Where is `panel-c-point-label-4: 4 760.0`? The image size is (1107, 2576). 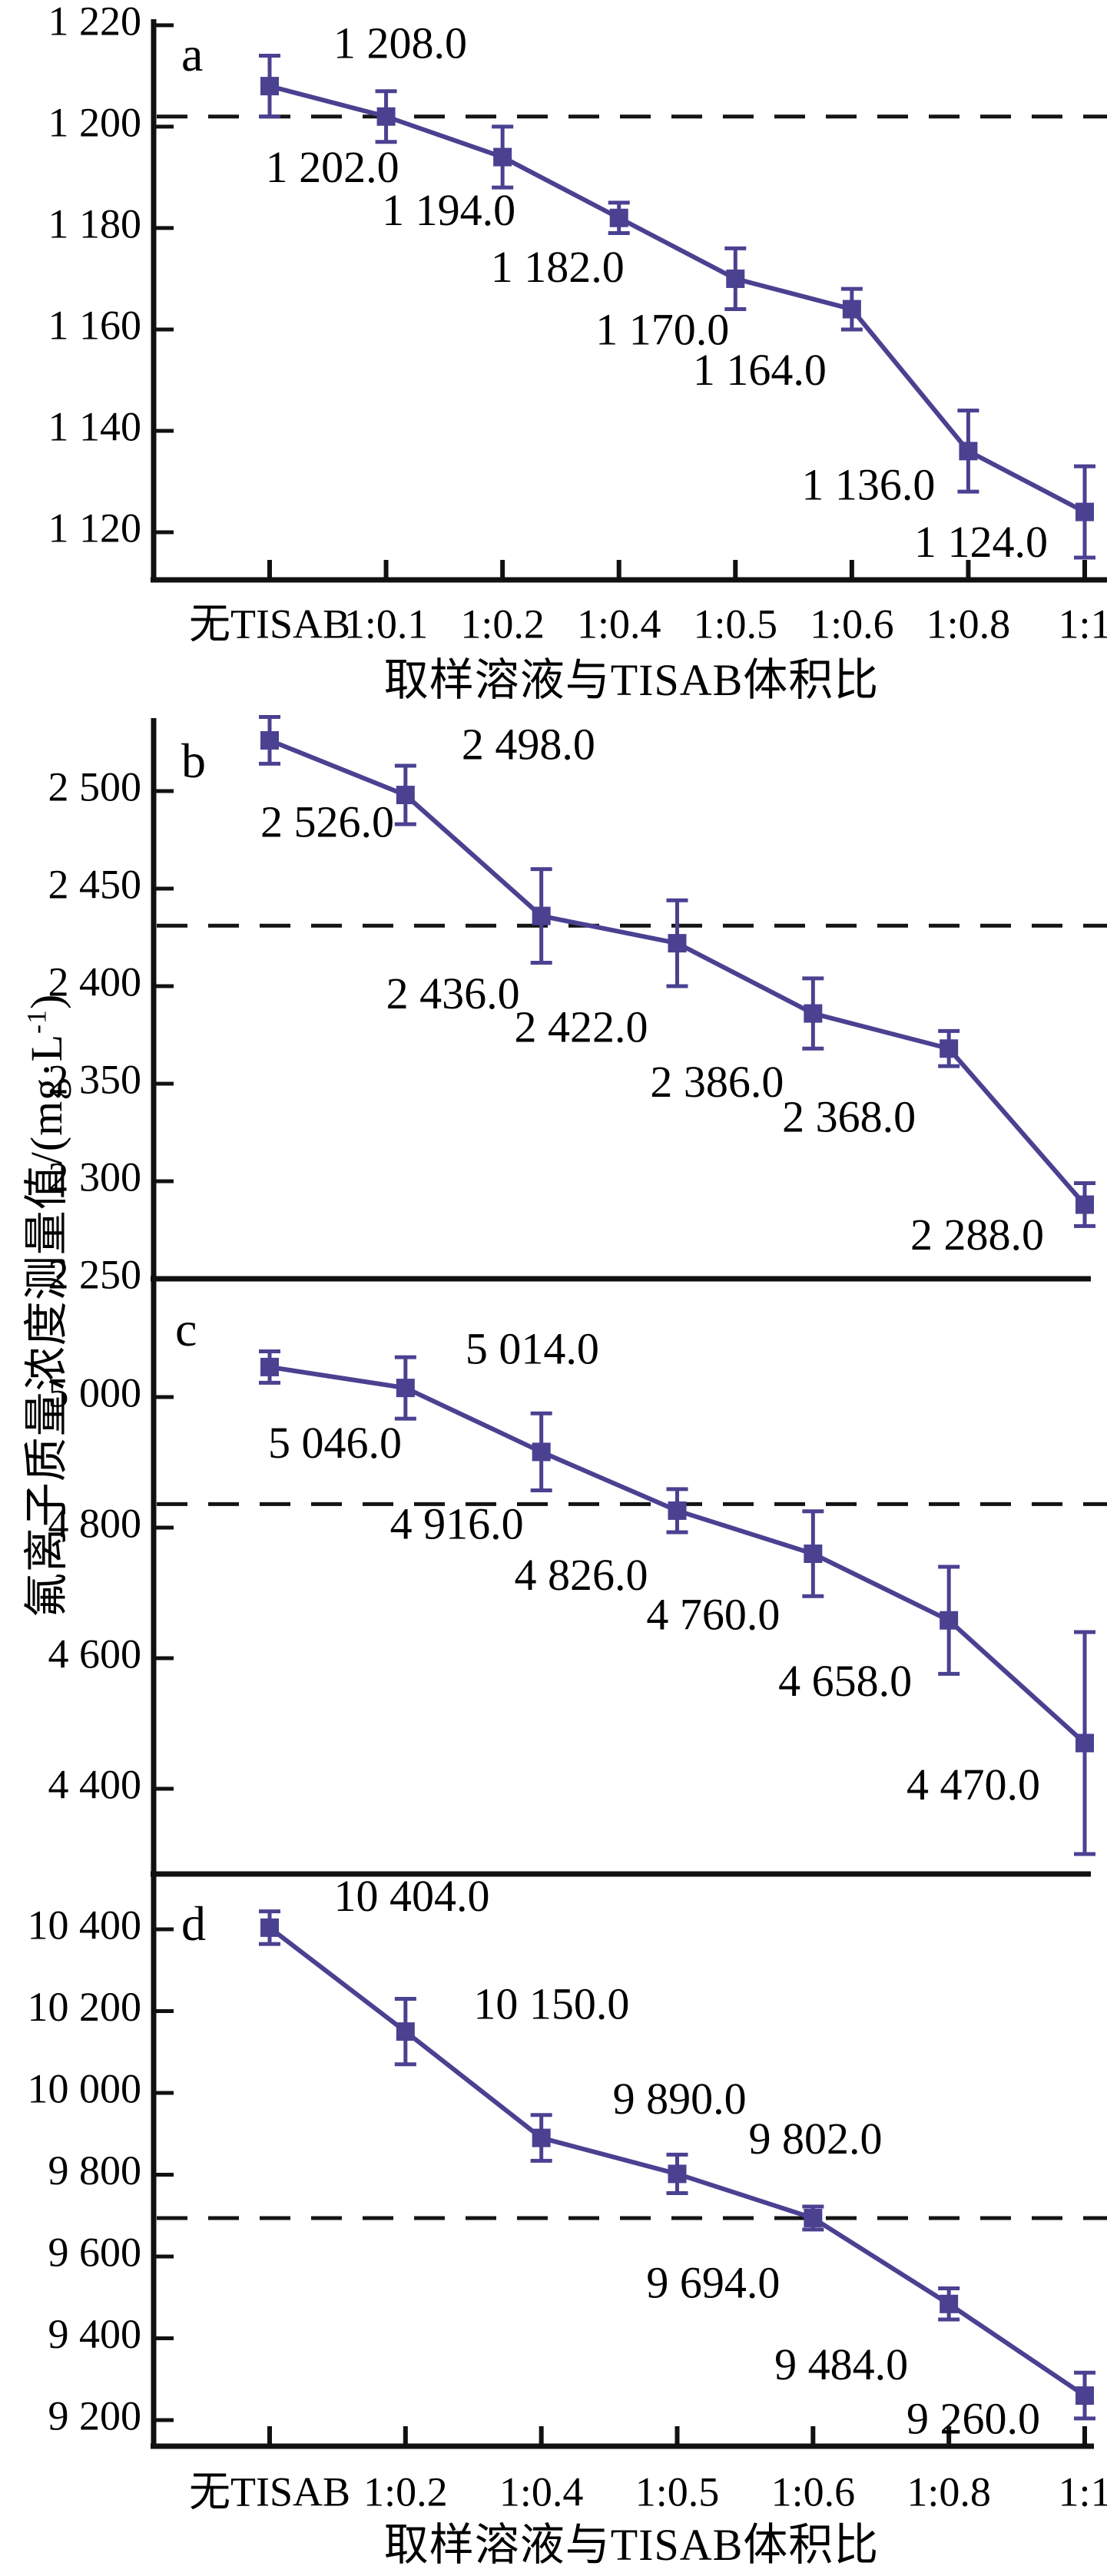
panel-c-point-label-4: 4 760.0 is located at coordinates (713, 1614).